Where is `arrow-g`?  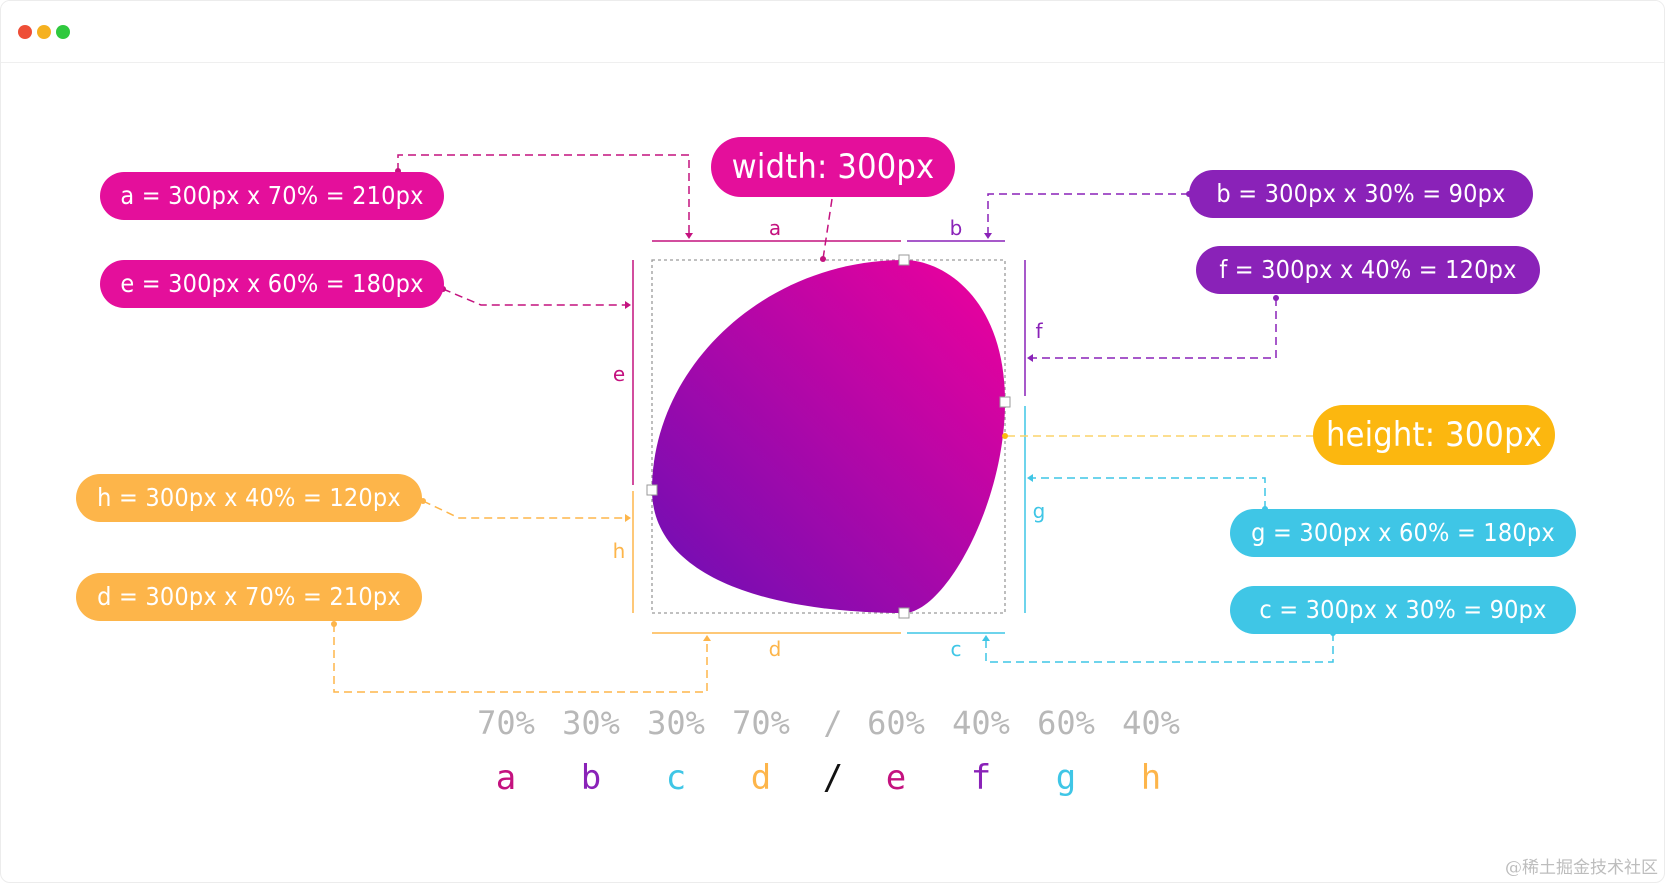
arrow-g is located at coordinates (1030, 478).